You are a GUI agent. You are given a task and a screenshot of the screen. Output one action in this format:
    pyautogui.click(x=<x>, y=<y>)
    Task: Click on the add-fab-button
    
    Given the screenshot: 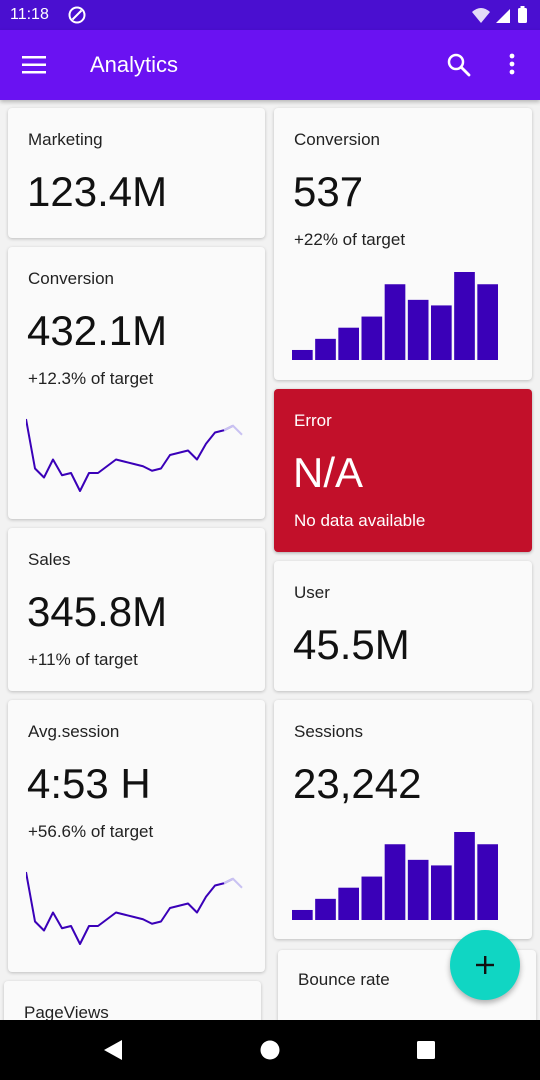 What is the action you would take?
    pyautogui.click(x=485, y=965)
    